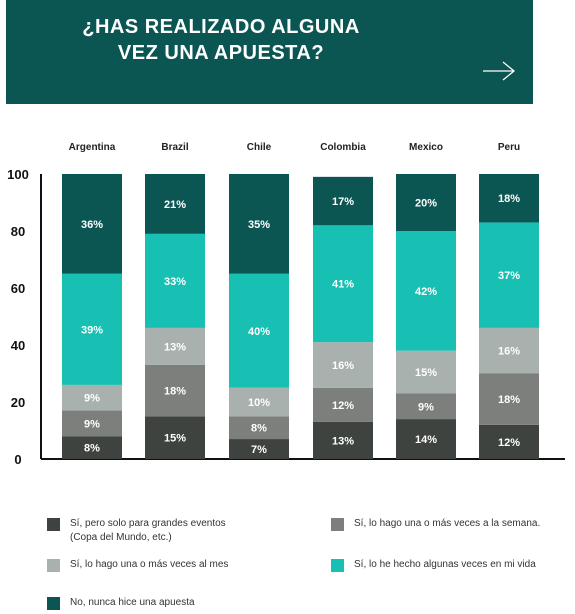 This screenshot has height=614, width=575. What do you see at coordinates (445, 564) in the screenshot?
I see `legend-label: Sí, lo he hecho algunas veces en mi vida` at bounding box center [445, 564].